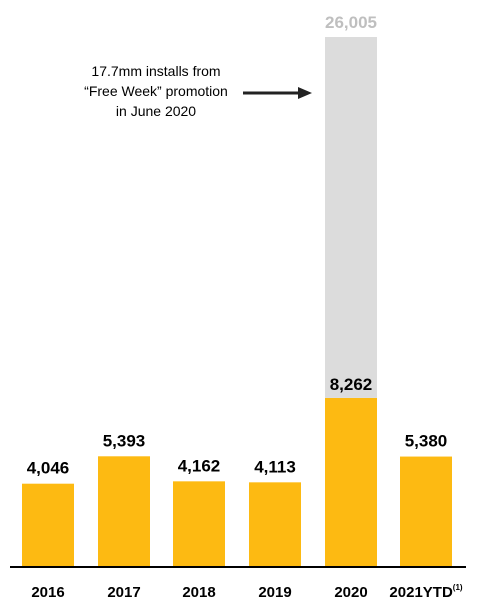 The image size is (486, 610). What do you see at coordinates (351, 384) in the screenshot?
I see `value-label-2020: 8,262` at bounding box center [351, 384].